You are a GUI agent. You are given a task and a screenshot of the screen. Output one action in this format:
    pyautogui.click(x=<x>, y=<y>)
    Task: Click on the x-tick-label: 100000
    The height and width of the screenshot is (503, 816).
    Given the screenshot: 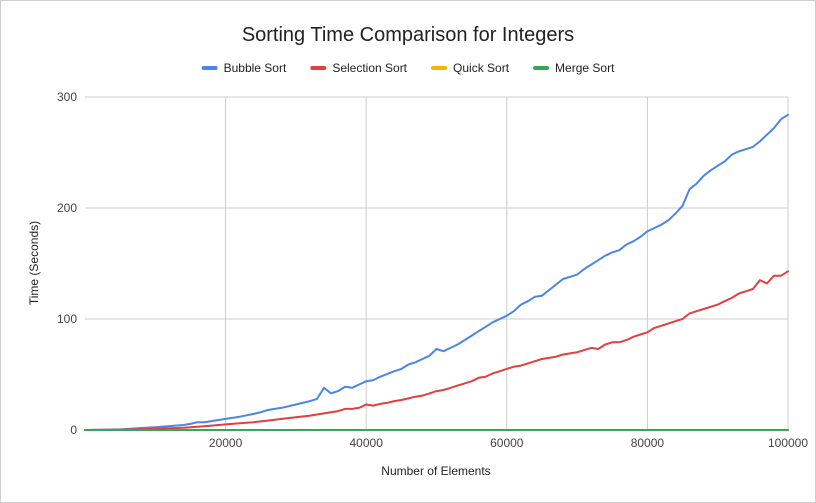 What is the action you would take?
    pyautogui.click(x=788, y=443)
    